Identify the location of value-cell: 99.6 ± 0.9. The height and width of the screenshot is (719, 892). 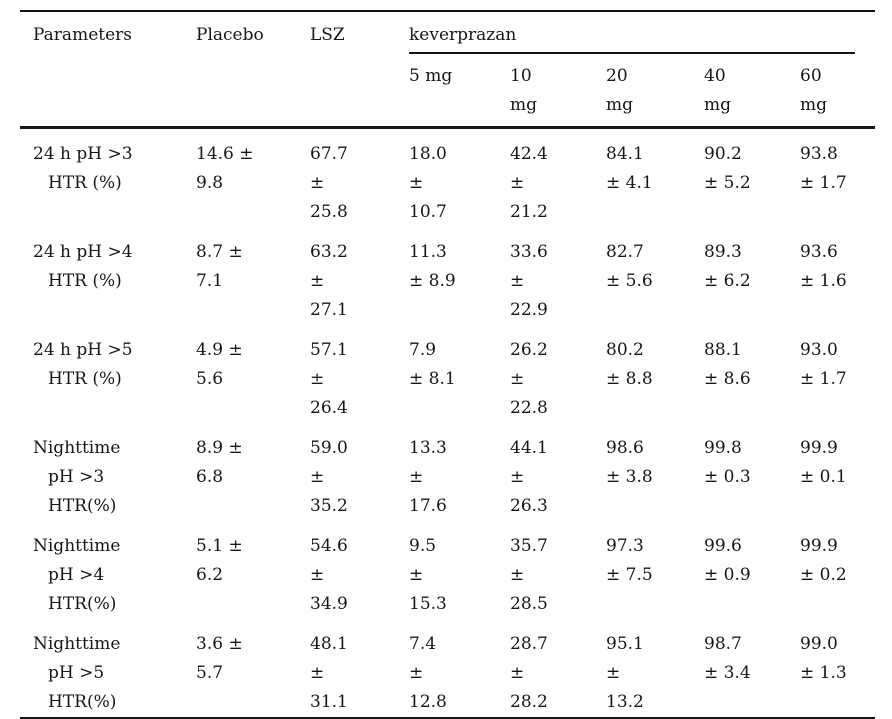
(727, 560).